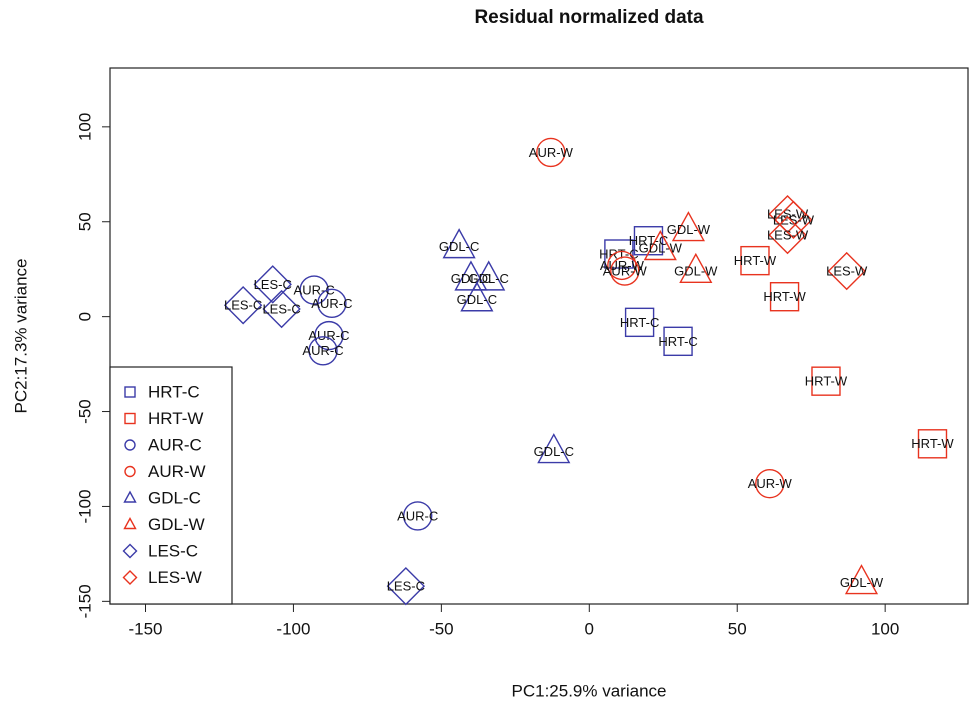  What do you see at coordinates (589, 690) in the screenshot?
I see `x-axis-label: PC1:25.9% variance` at bounding box center [589, 690].